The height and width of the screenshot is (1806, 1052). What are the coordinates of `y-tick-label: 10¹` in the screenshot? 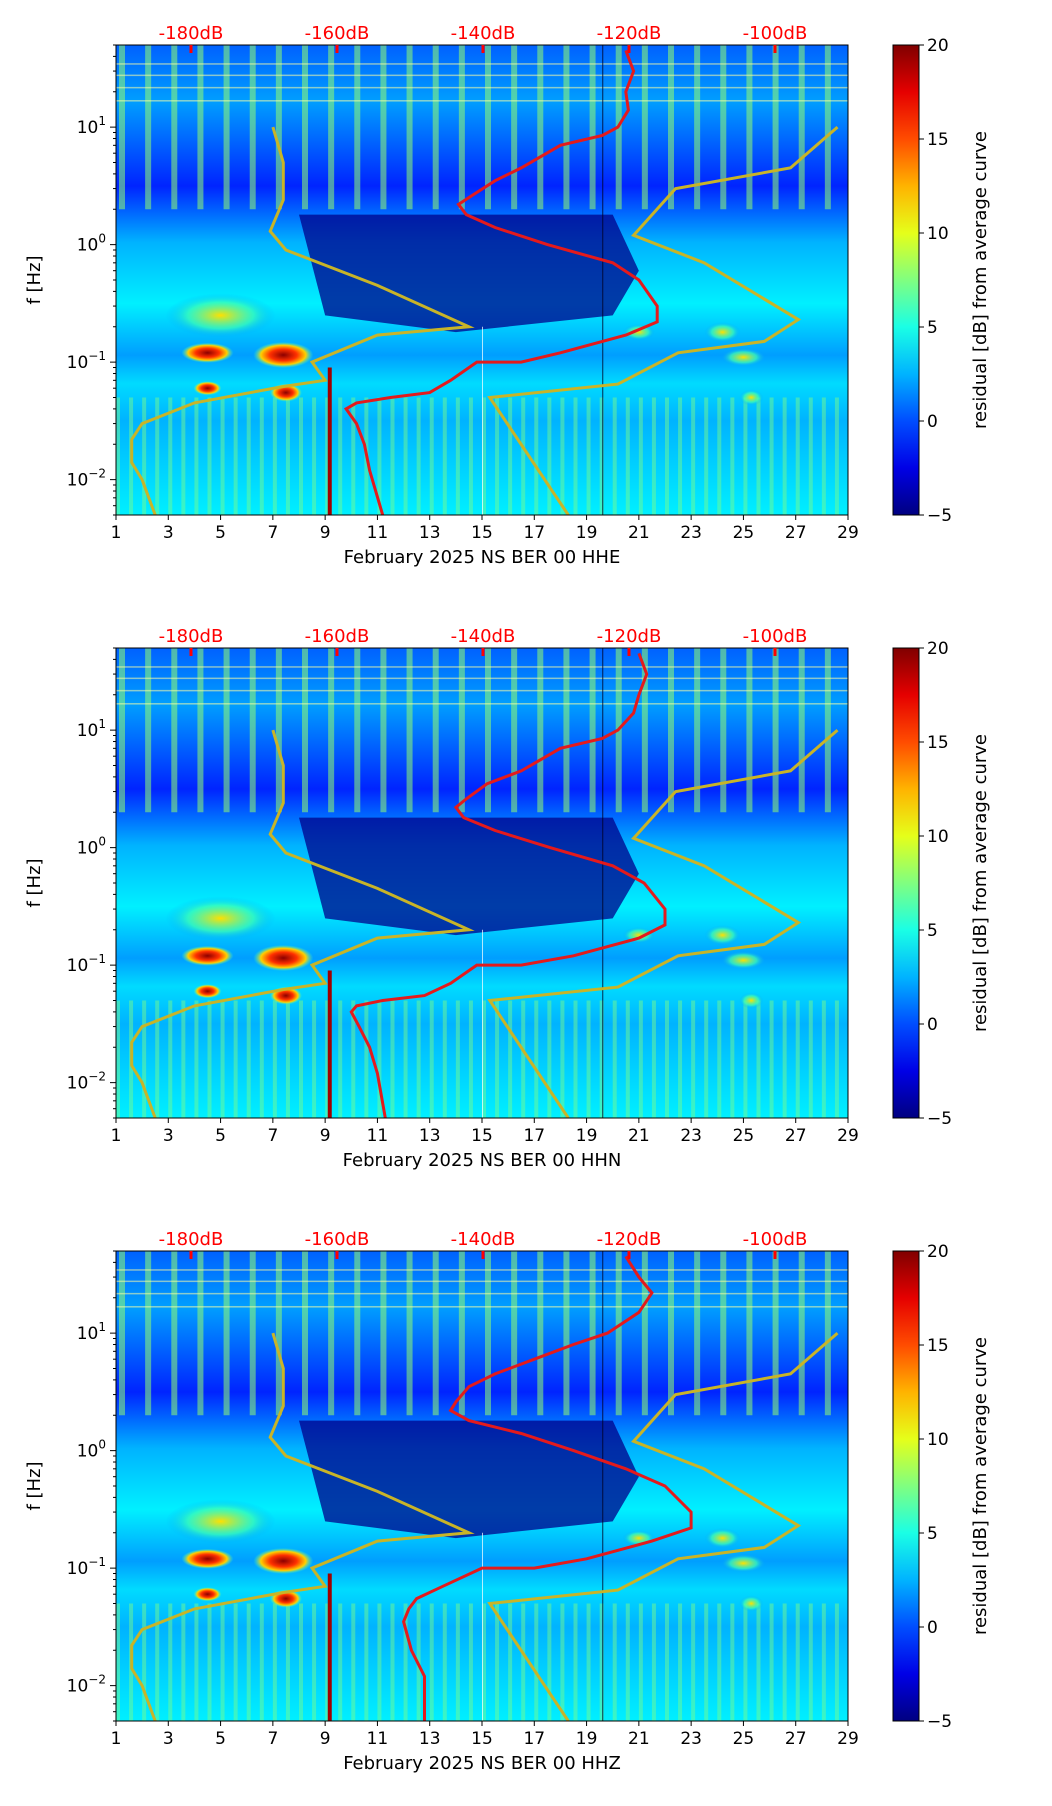 It's located at (91, 126).